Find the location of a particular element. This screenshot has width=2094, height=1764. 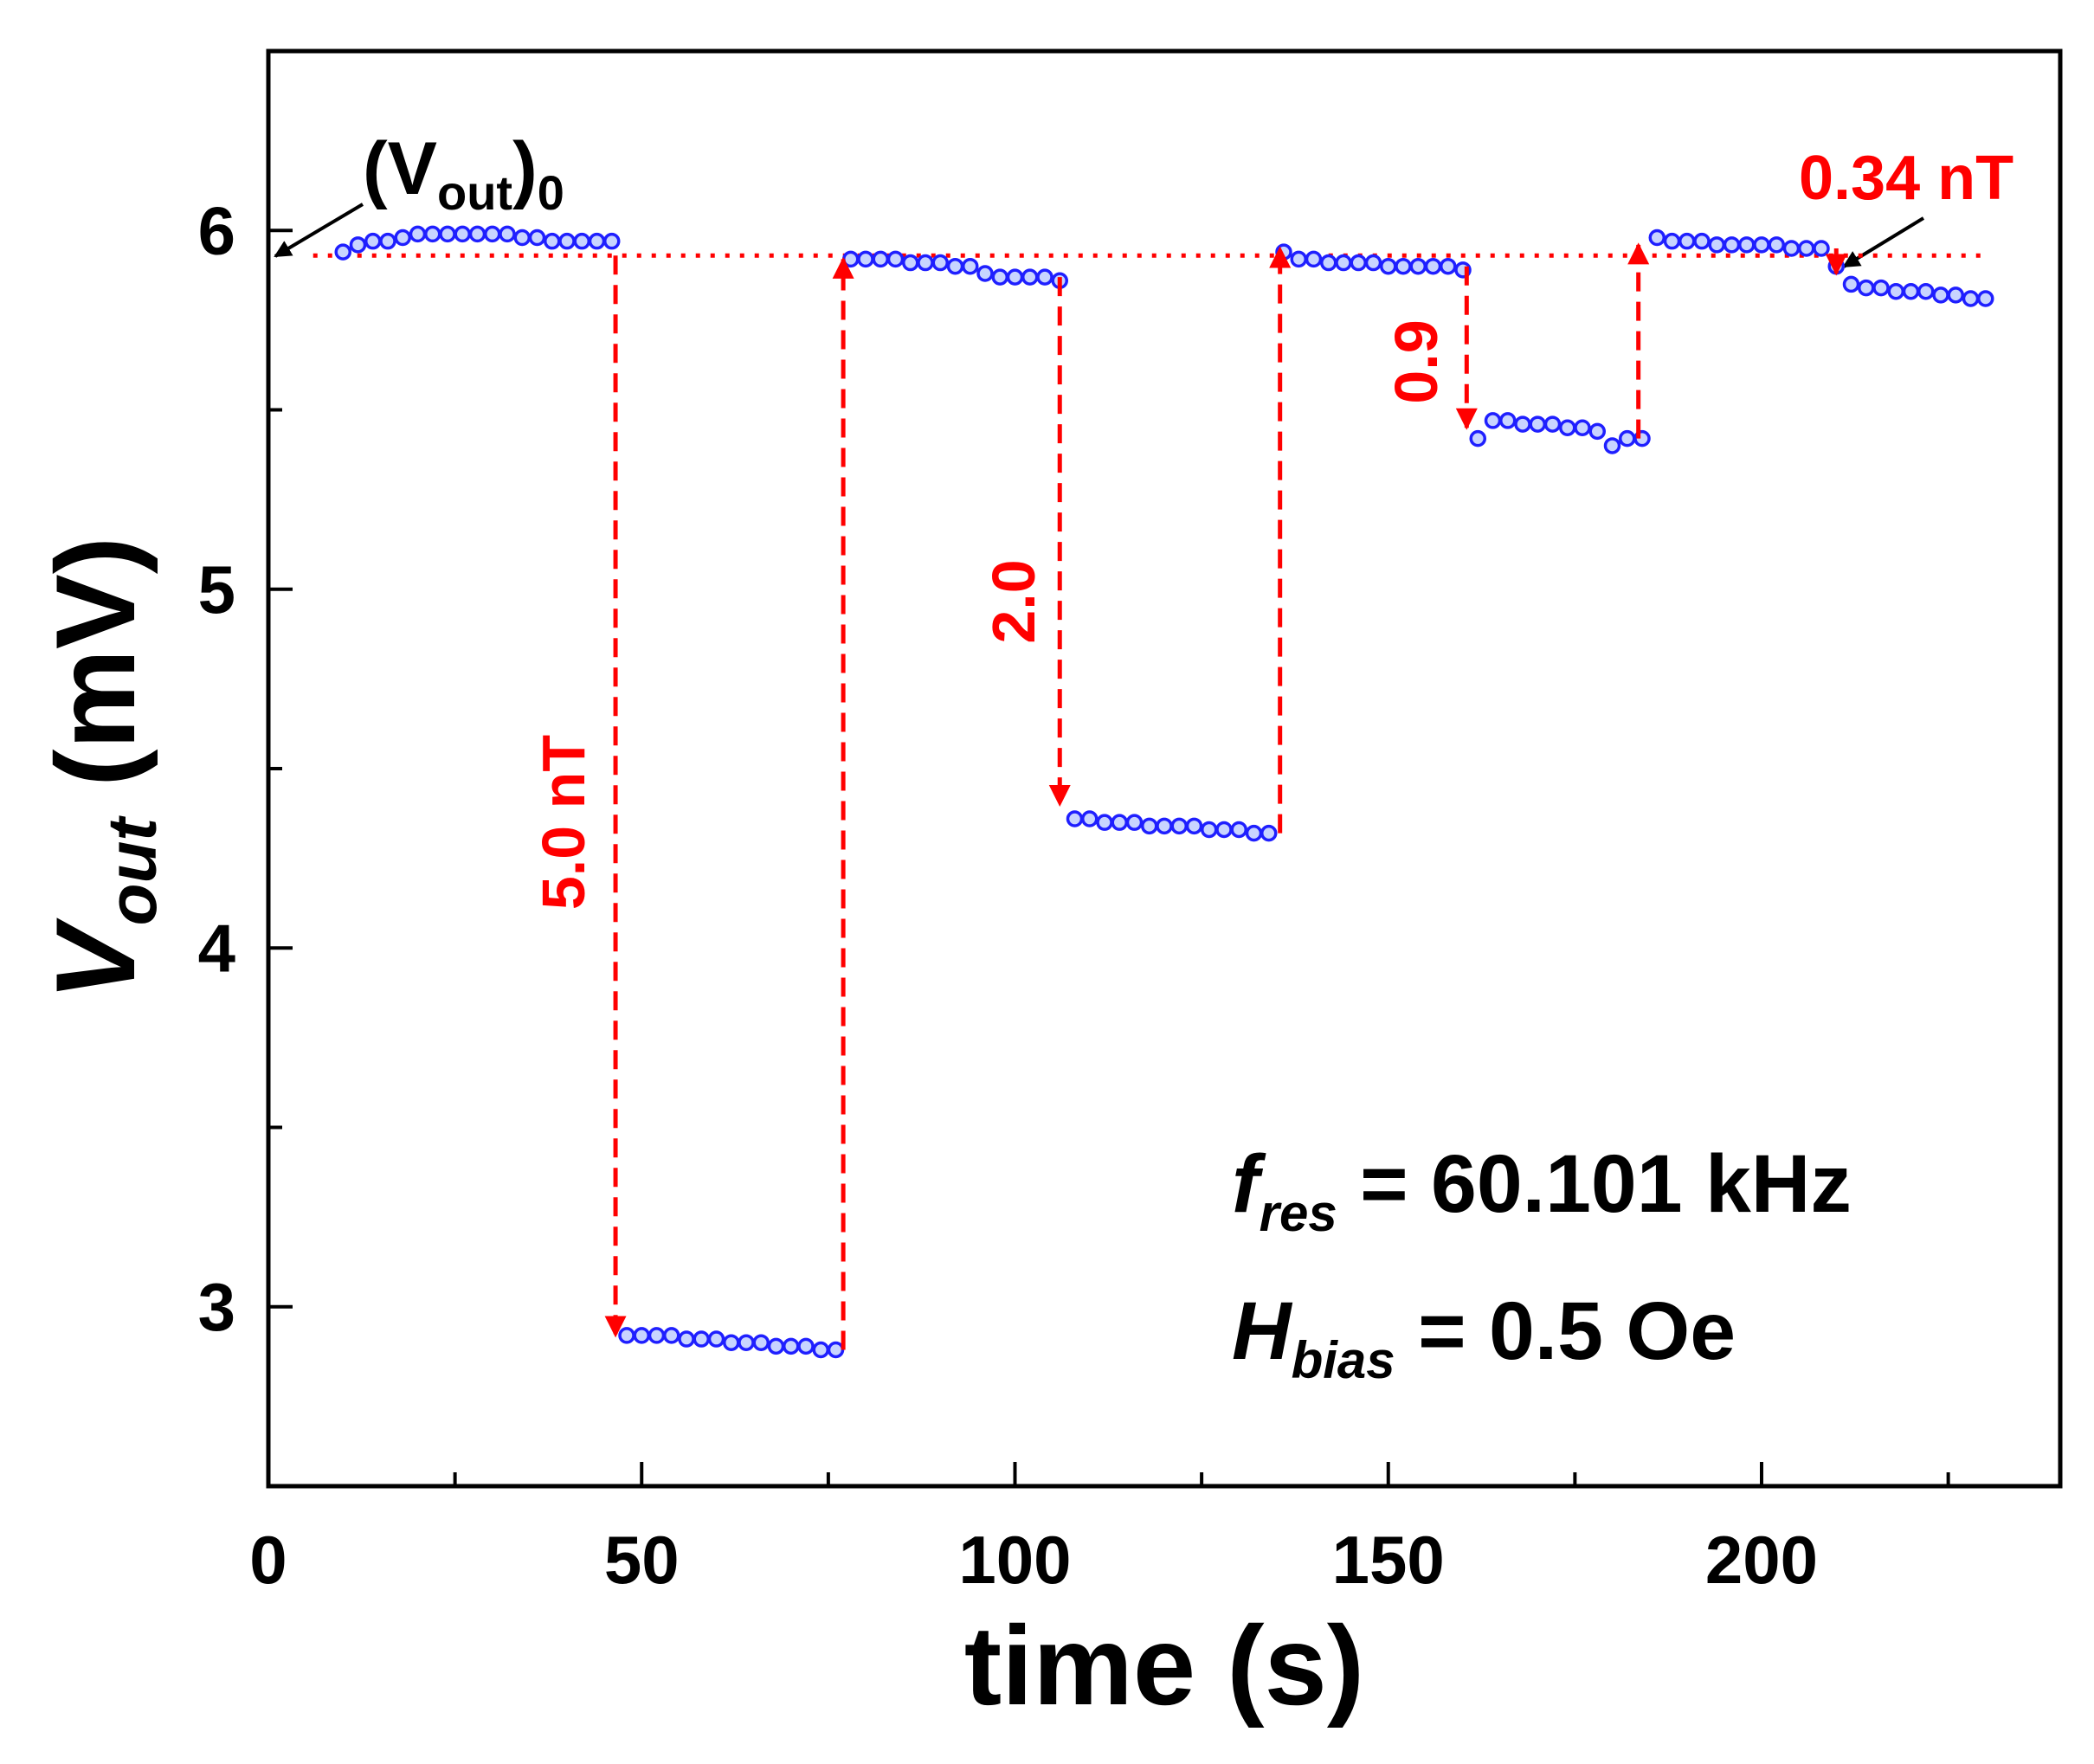

annotation-part: = 0.5 Oe is located at coordinates (1565, 1331).